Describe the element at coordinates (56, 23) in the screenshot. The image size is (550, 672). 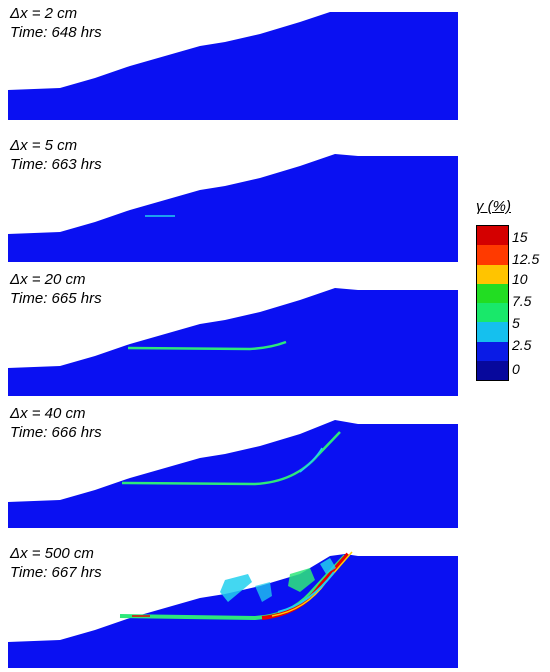
I see `panel-label: Δx = 2 cm Time: 648 hrs` at that location.